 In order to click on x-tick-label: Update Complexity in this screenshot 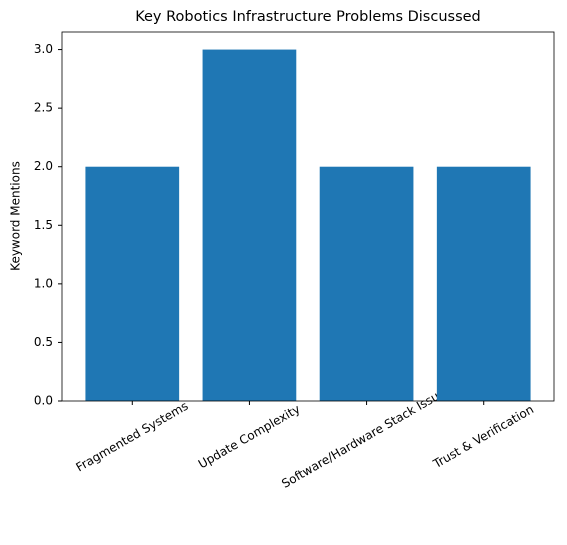, I will do `click(249, 437)`.